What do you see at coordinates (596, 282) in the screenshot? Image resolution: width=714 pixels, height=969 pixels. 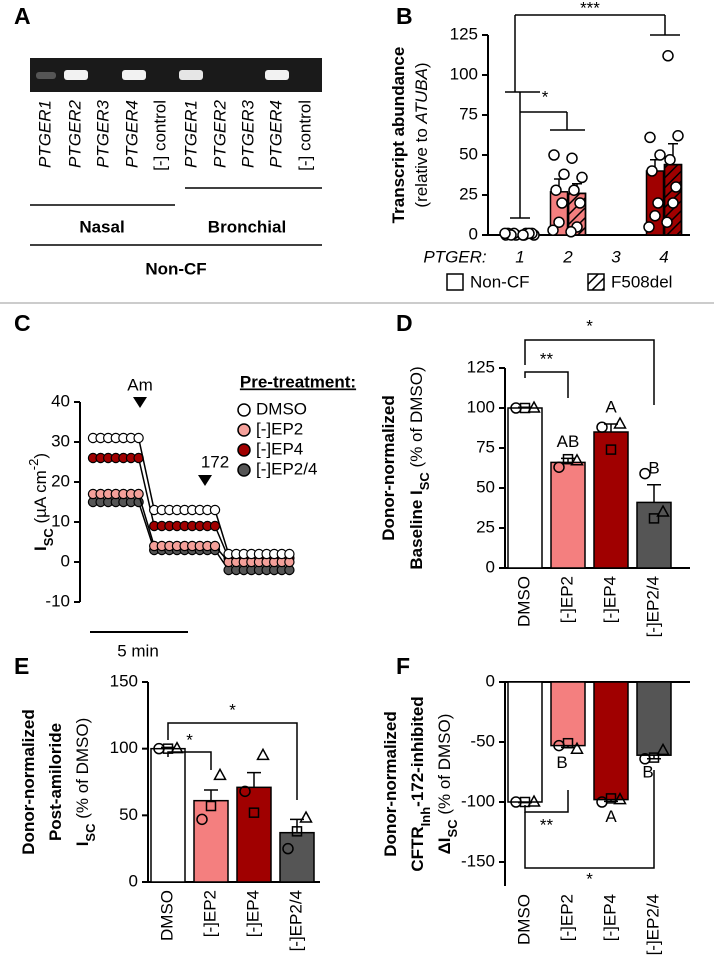 I see `legend-swatch` at bounding box center [596, 282].